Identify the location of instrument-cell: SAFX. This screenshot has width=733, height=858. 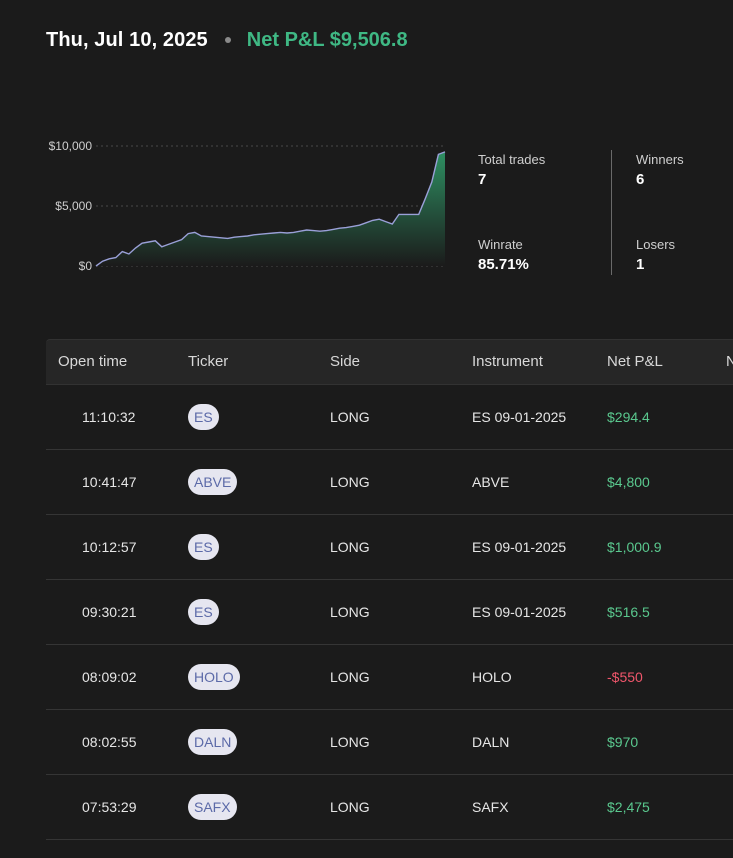
(490, 807).